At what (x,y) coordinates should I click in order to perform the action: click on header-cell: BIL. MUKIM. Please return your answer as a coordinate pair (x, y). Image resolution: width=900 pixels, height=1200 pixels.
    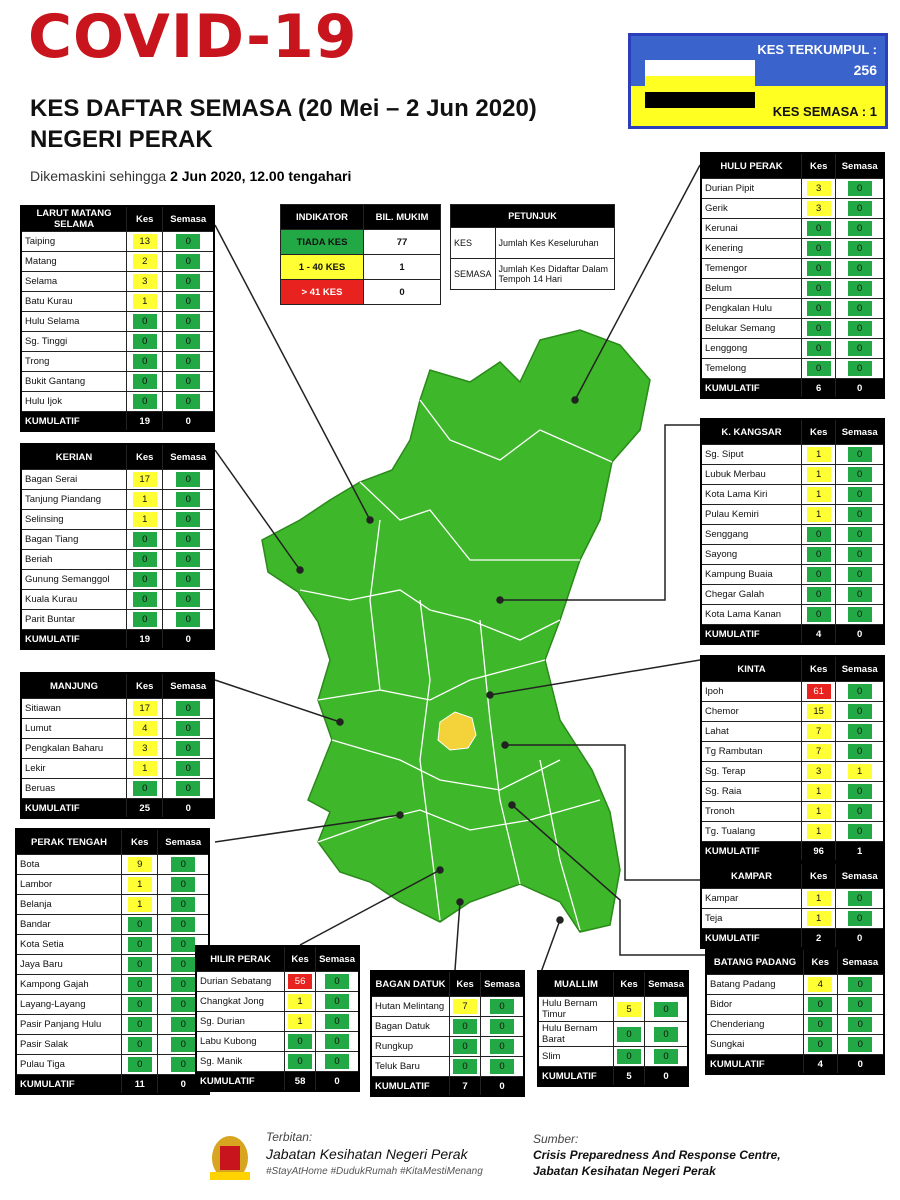
    Looking at the image, I should click on (402, 217).